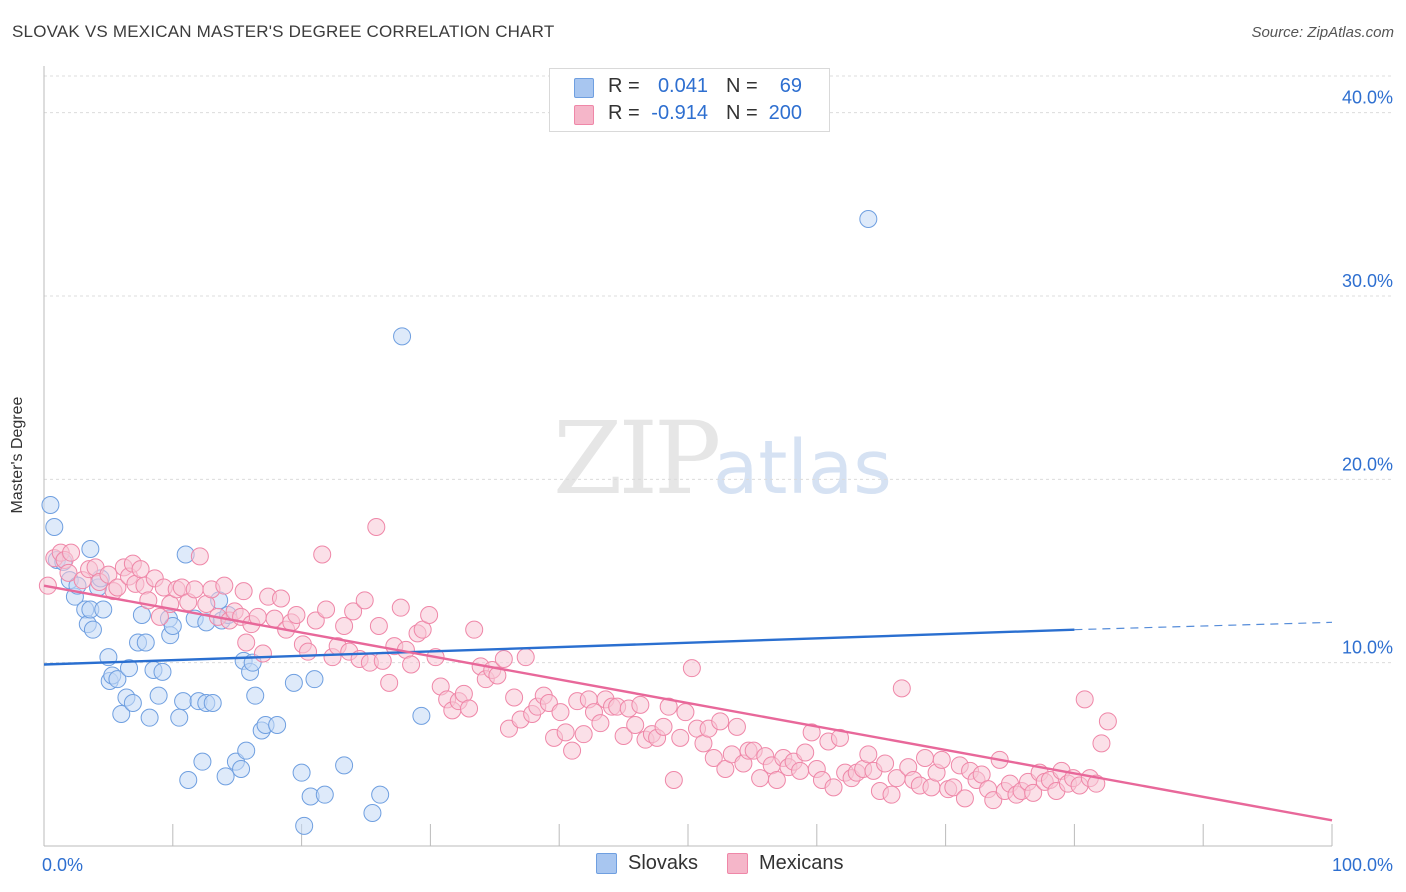  What do you see at coordinates (785, 113) in the screenshot?
I see `legend-n-value: 200` at bounding box center [785, 113].